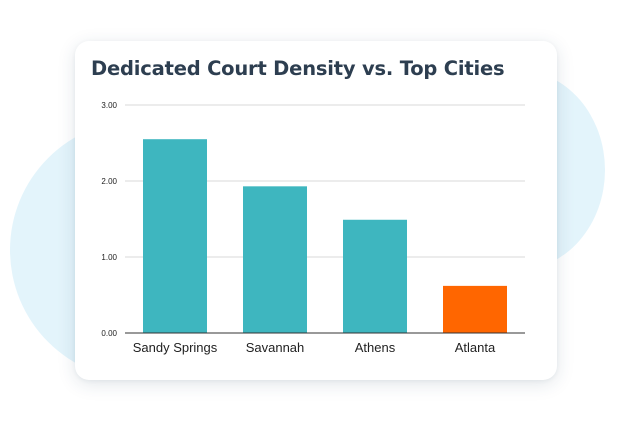  What do you see at coordinates (109, 333) in the screenshot?
I see `y-tick-label: 0.00` at bounding box center [109, 333].